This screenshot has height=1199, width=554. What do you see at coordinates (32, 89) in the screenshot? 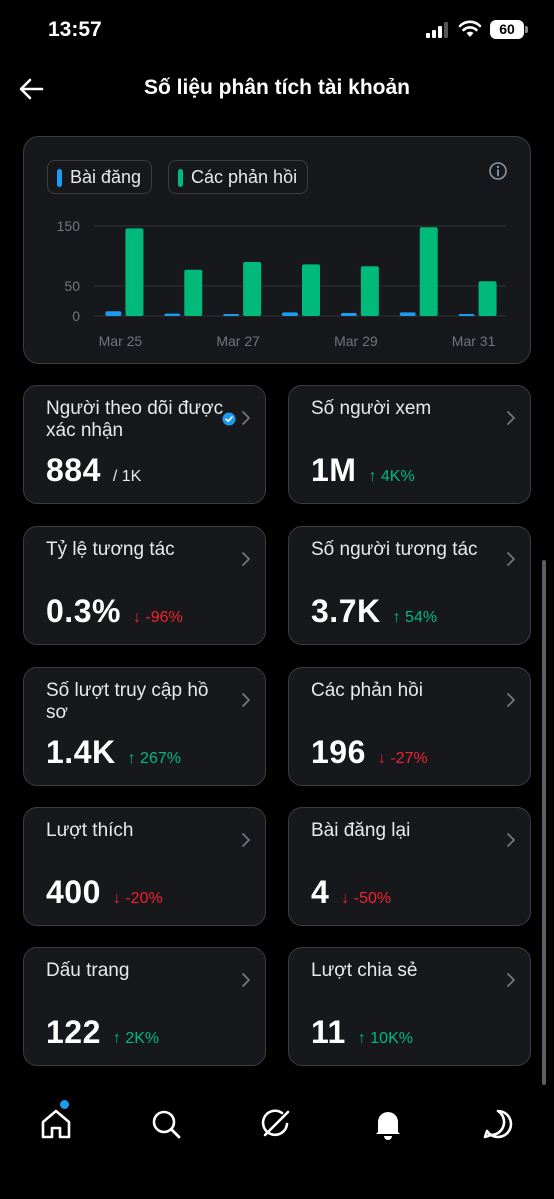
I see `back-arrow-icon` at bounding box center [32, 89].